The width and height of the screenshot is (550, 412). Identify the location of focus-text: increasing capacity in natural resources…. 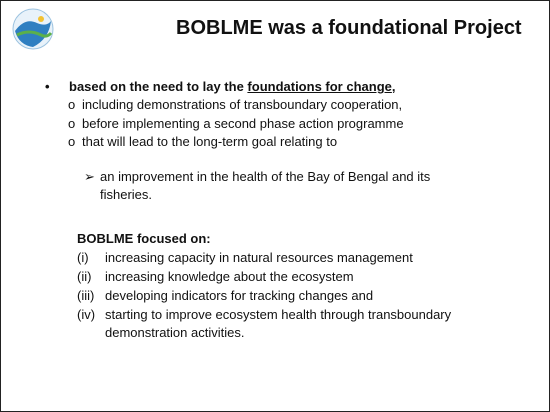
(259, 257).